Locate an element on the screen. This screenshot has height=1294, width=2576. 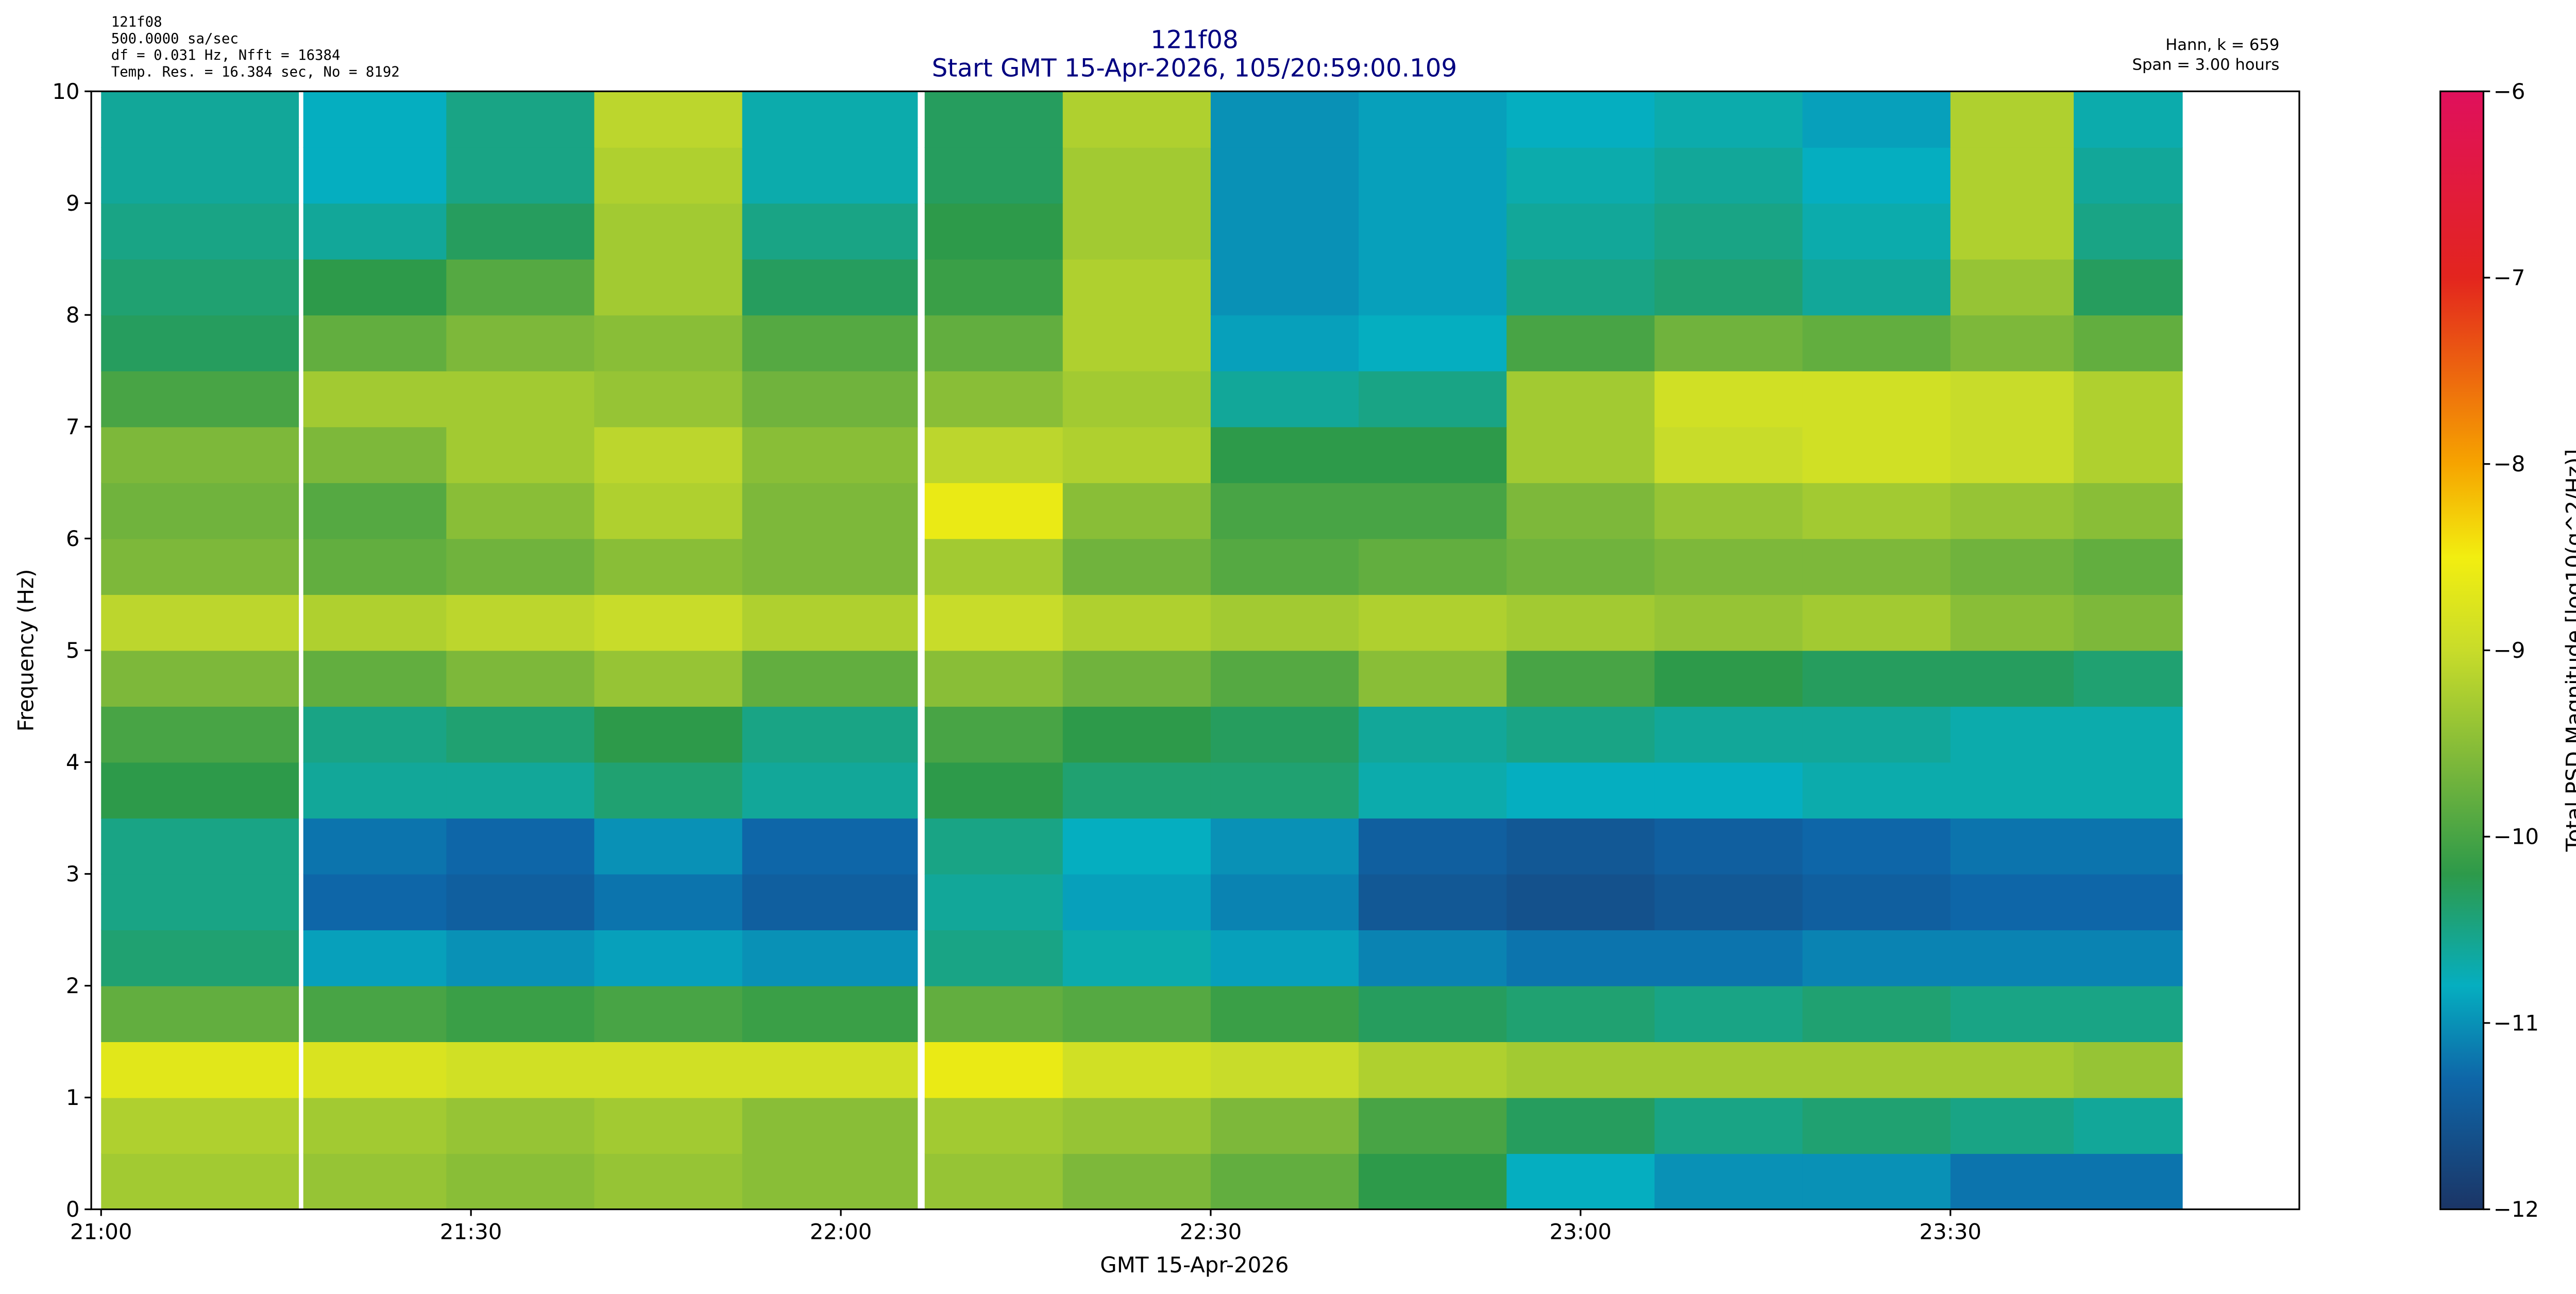
y-tick-label: 2 is located at coordinates (73, 985).